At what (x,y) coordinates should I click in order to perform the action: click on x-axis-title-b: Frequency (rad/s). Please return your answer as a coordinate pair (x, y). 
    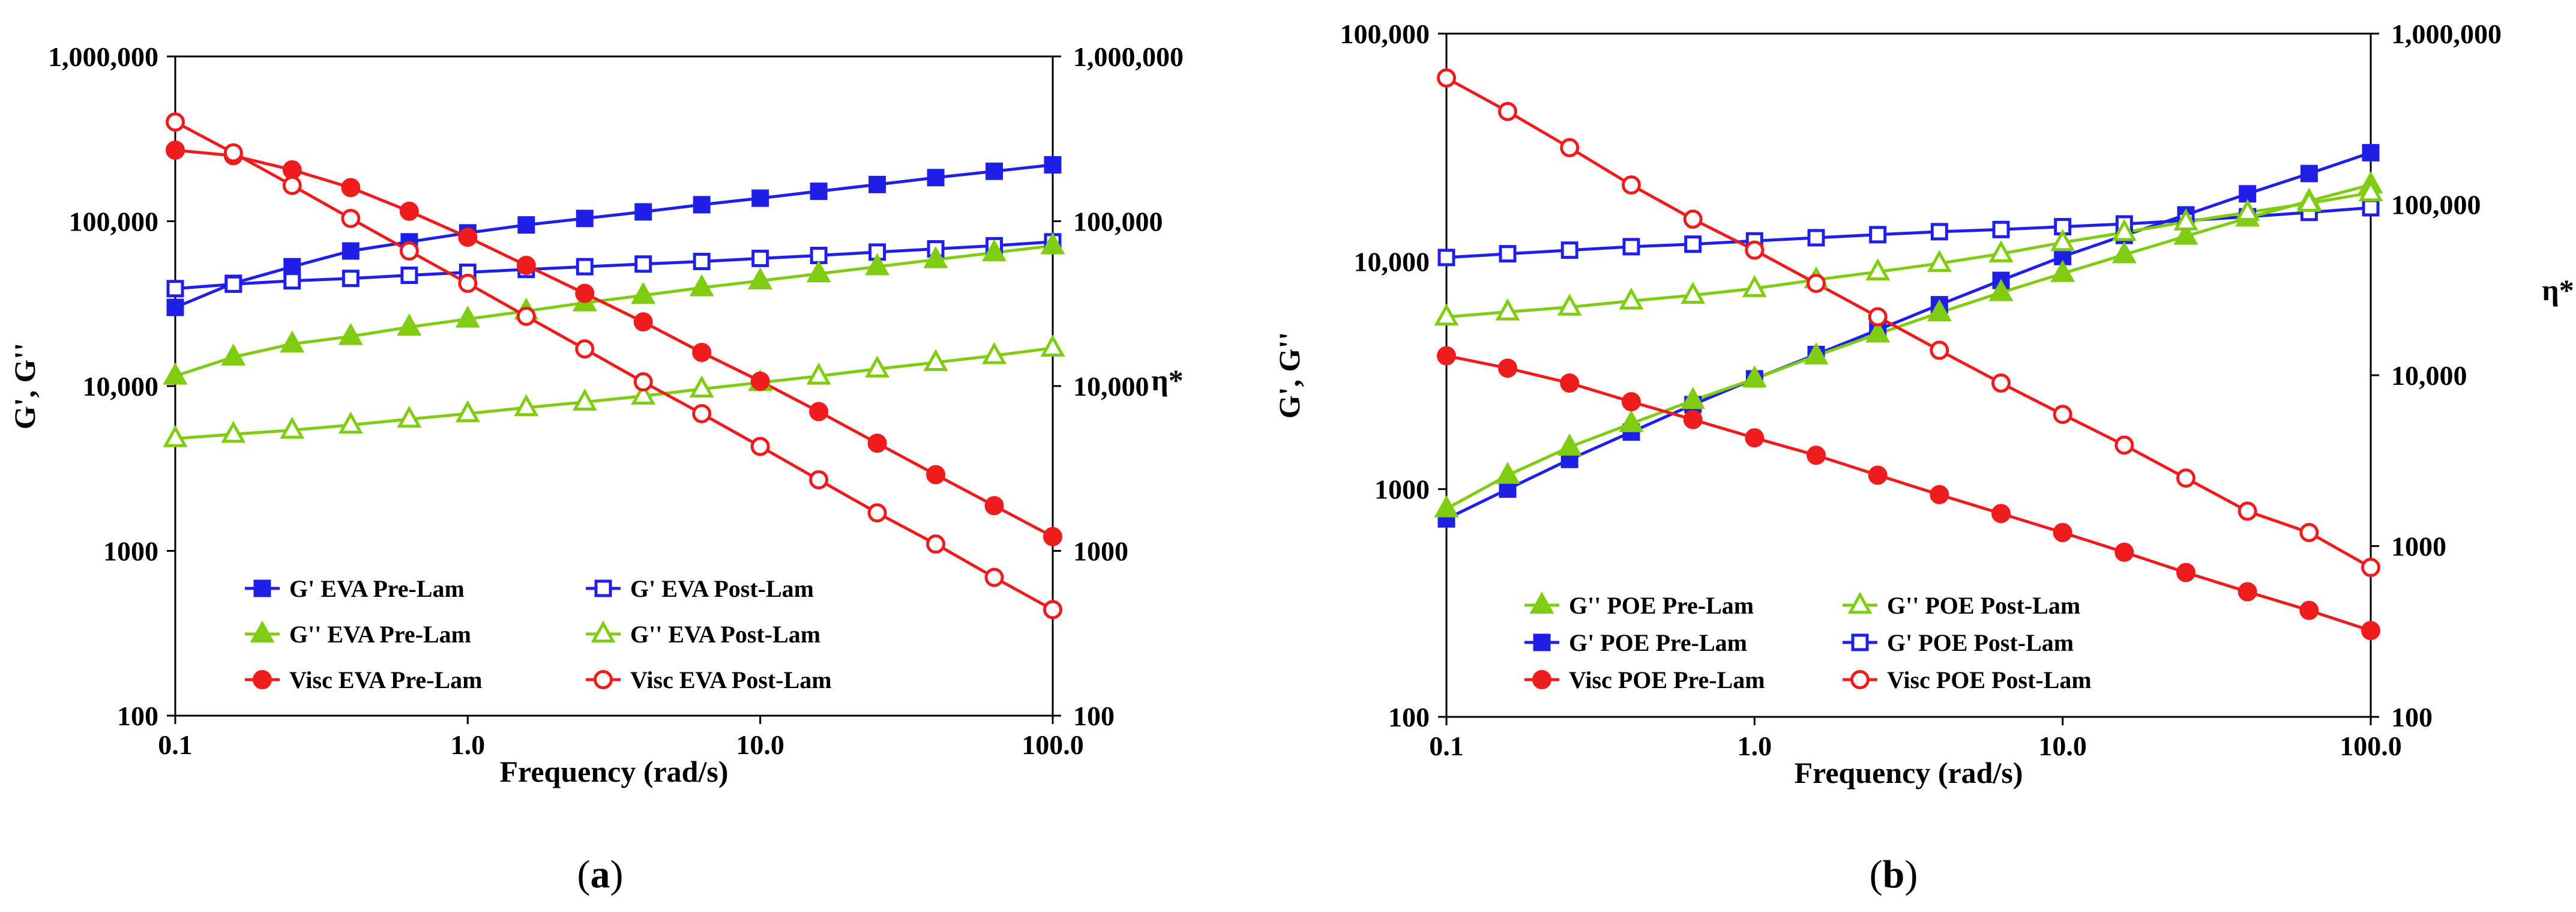
    Looking at the image, I should click on (1909, 773).